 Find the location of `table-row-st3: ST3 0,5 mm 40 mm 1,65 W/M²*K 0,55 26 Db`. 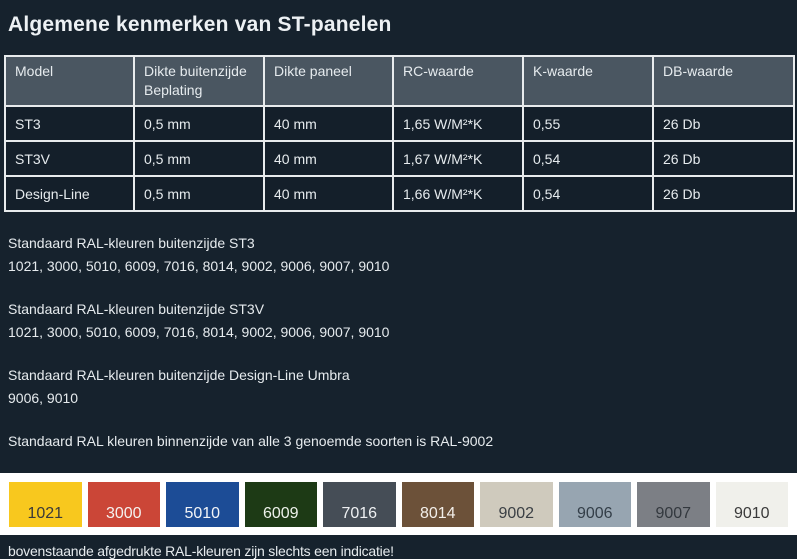

table-row-st3: ST3 0,5 mm 40 mm 1,65 W/M²*K 0,55 26 Db is located at coordinates (399, 123).